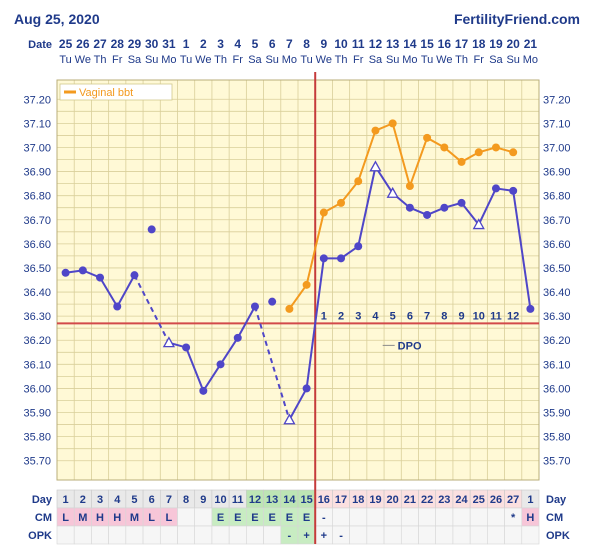 The height and width of the screenshot is (550, 600). Describe the element at coordinates (152, 44) in the screenshot. I see `date-label: 30` at that location.